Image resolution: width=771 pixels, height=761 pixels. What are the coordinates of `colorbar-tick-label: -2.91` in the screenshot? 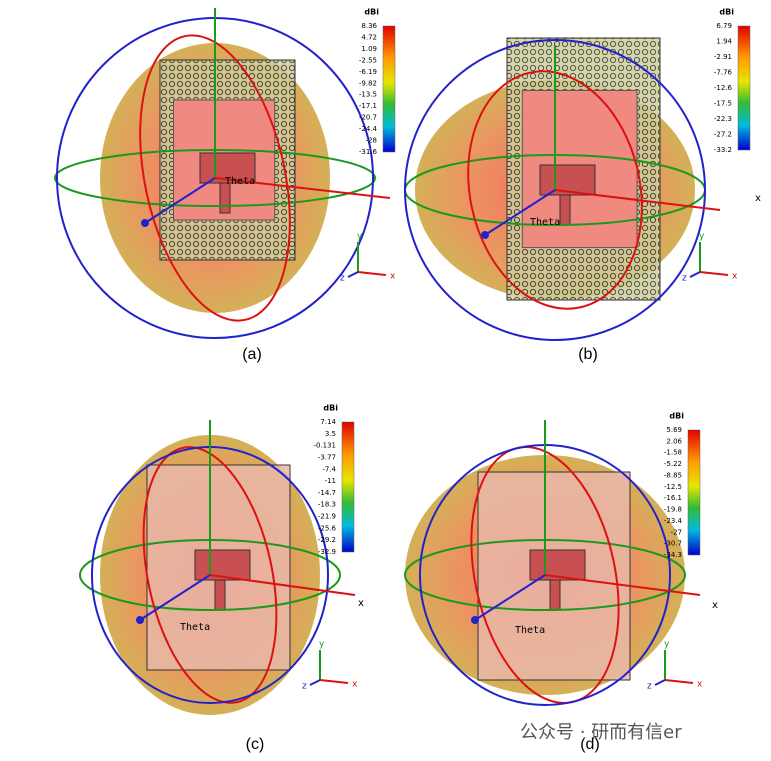 It's located at (723, 57).